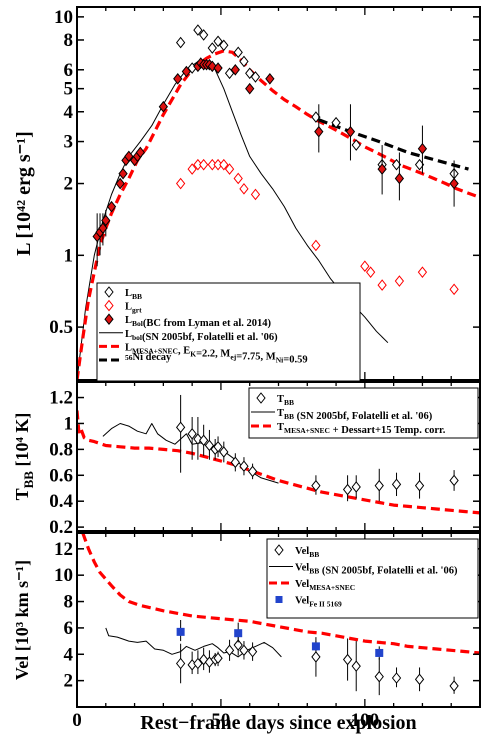 The width and height of the screenshot is (491, 736). What do you see at coordinates (61, 501) in the screenshot?
I see `temperature-ytick-label: 0.4` at bounding box center [61, 501].